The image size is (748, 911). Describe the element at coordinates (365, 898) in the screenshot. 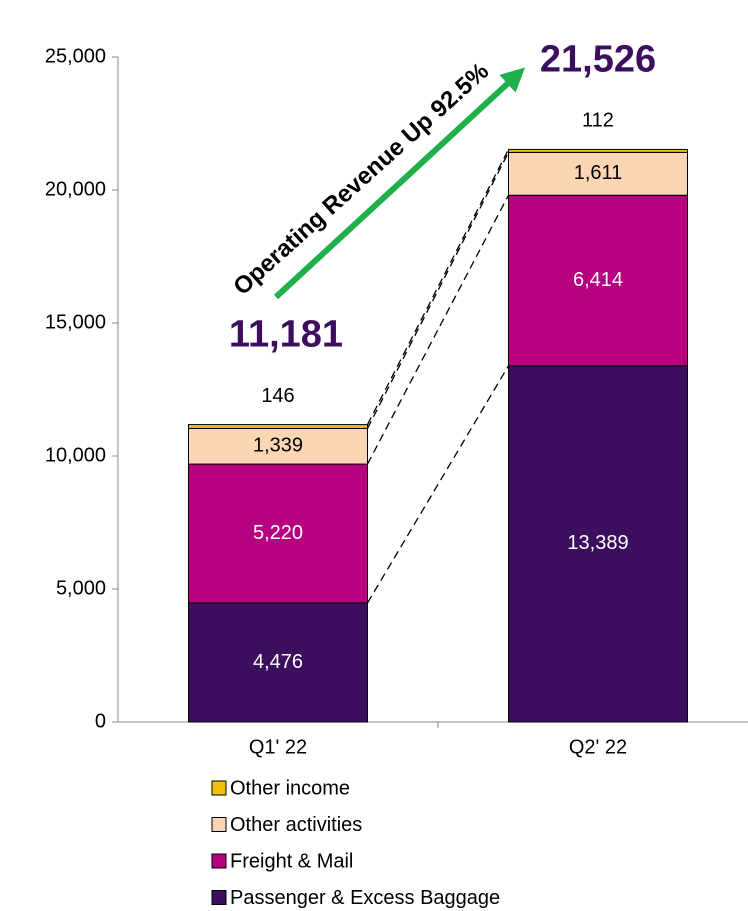

I see `legend-label: Passenger & Excess Baggage` at that location.